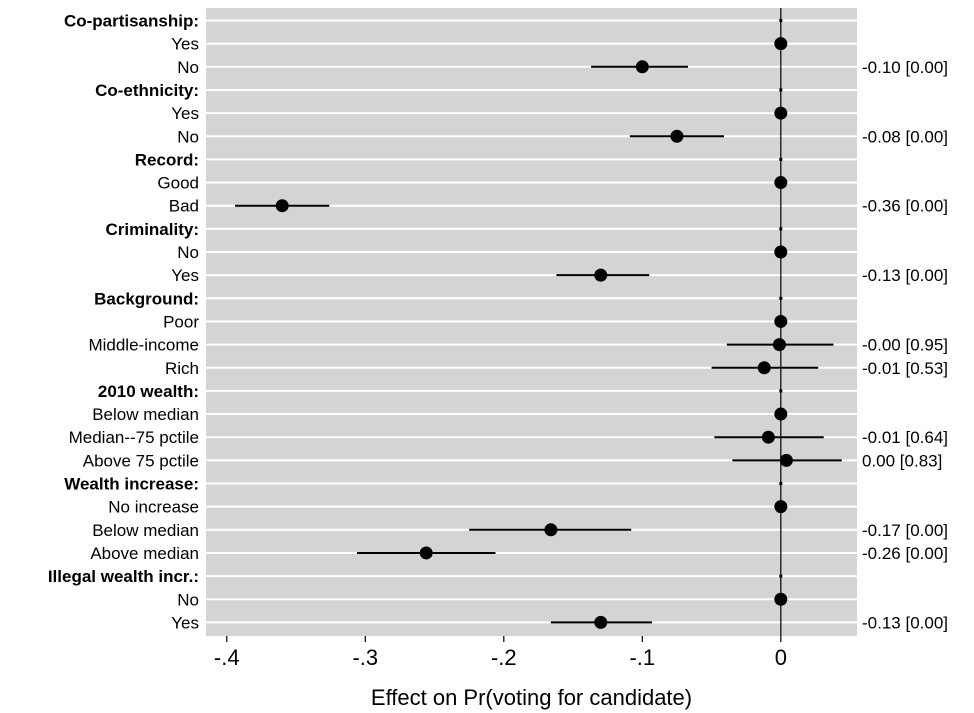 The width and height of the screenshot is (974, 713). What do you see at coordinates (178, 183) in the screenshot?
I see `row-label: Good` at bounding box center [178, 183].